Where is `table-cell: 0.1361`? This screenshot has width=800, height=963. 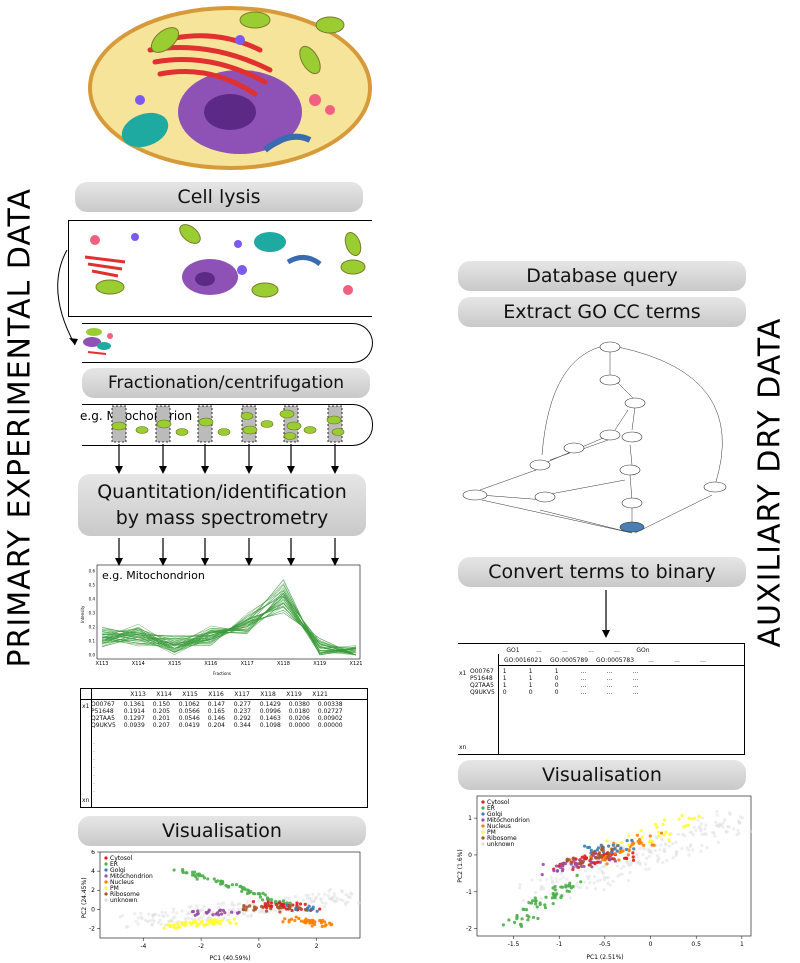
table-cell: 0.1361 is located at coordinates (134, 704).